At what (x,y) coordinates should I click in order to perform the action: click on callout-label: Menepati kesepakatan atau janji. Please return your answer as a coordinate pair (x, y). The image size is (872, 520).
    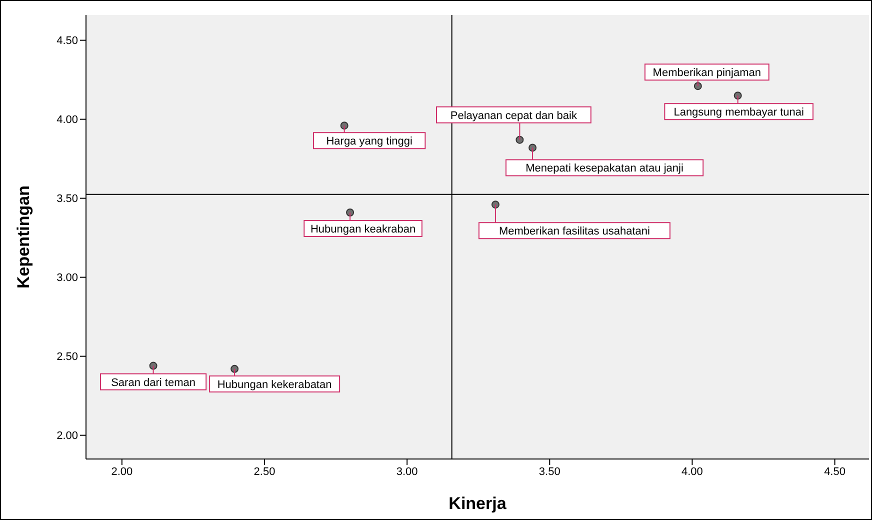
    Looking at the image, I should click on (604, 161).